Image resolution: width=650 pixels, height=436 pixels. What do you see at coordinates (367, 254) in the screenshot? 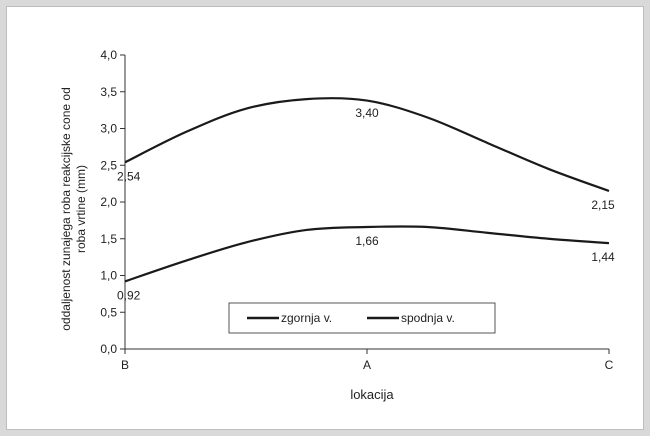
I see `series-line-spodnja` at bounding box center [367, 254].